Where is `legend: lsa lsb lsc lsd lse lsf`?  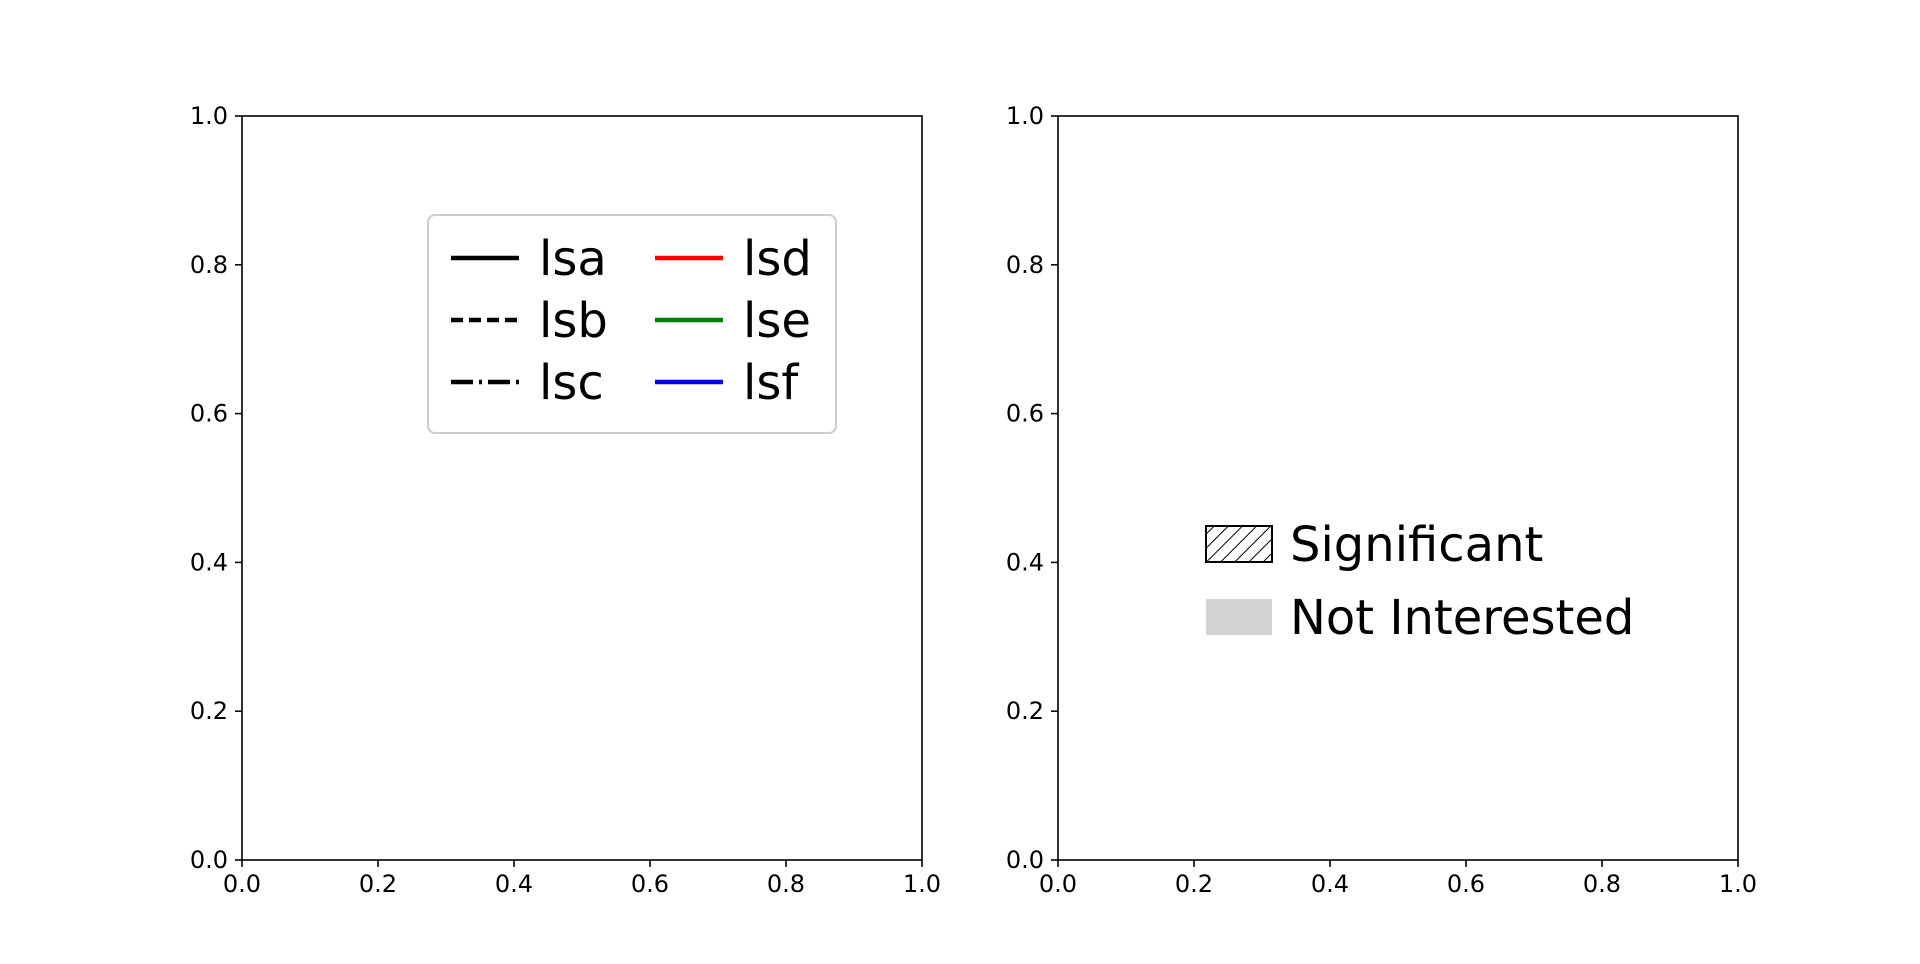
legend: lsa lsb lsc lsd lse lsf is located at coordinates (632, 324).